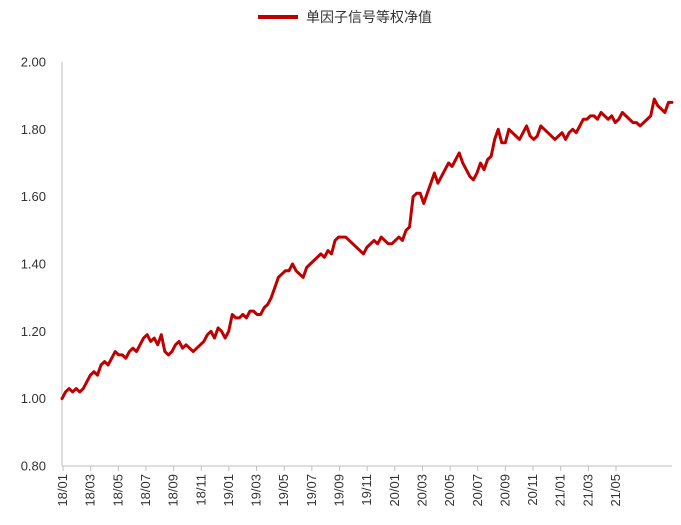 The image size is (681, 525). What do you see at coordinates (200, 490) in the screenshot?
I see `x-tick-label: 18/11` at bounding box center [200, 490].